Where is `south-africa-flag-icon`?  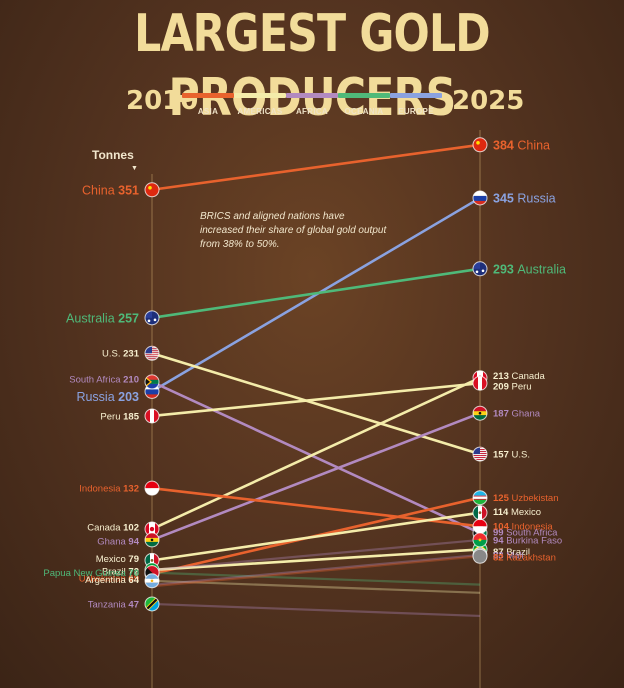 south-africa-flag-icon is located at coordinates (152, 382).